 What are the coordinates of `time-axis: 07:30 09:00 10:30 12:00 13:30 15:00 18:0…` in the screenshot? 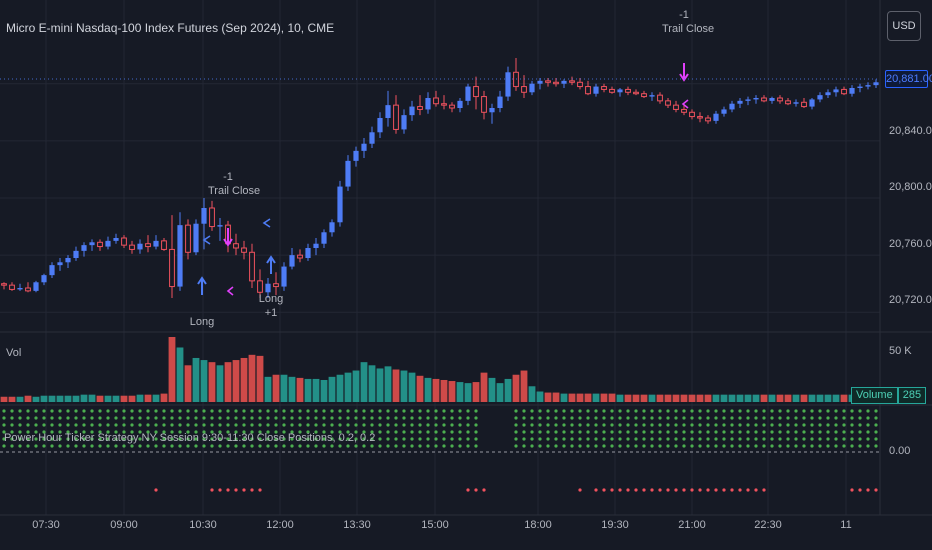 It's located at (440, 529).